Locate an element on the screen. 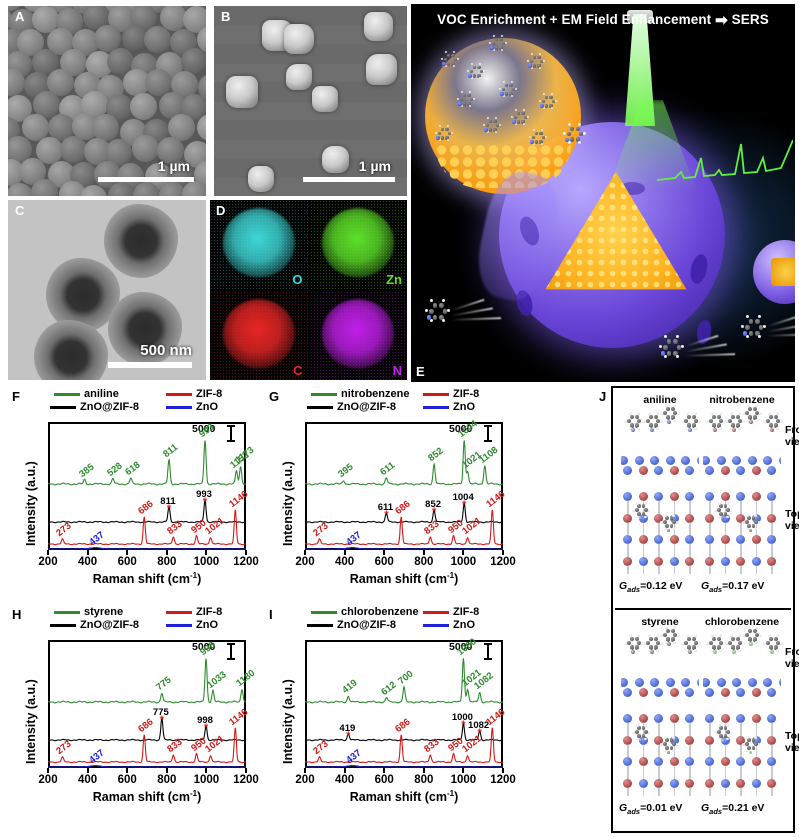  x-tick-label: 800 is located at coordinates (167, 562).